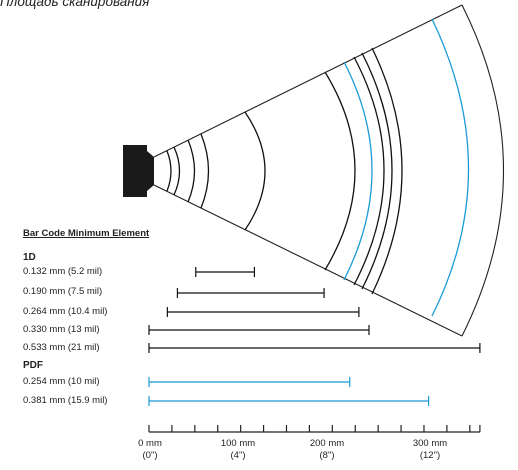  I want to click on tick-label-100: 100 mm (4"), so click(238, 449).